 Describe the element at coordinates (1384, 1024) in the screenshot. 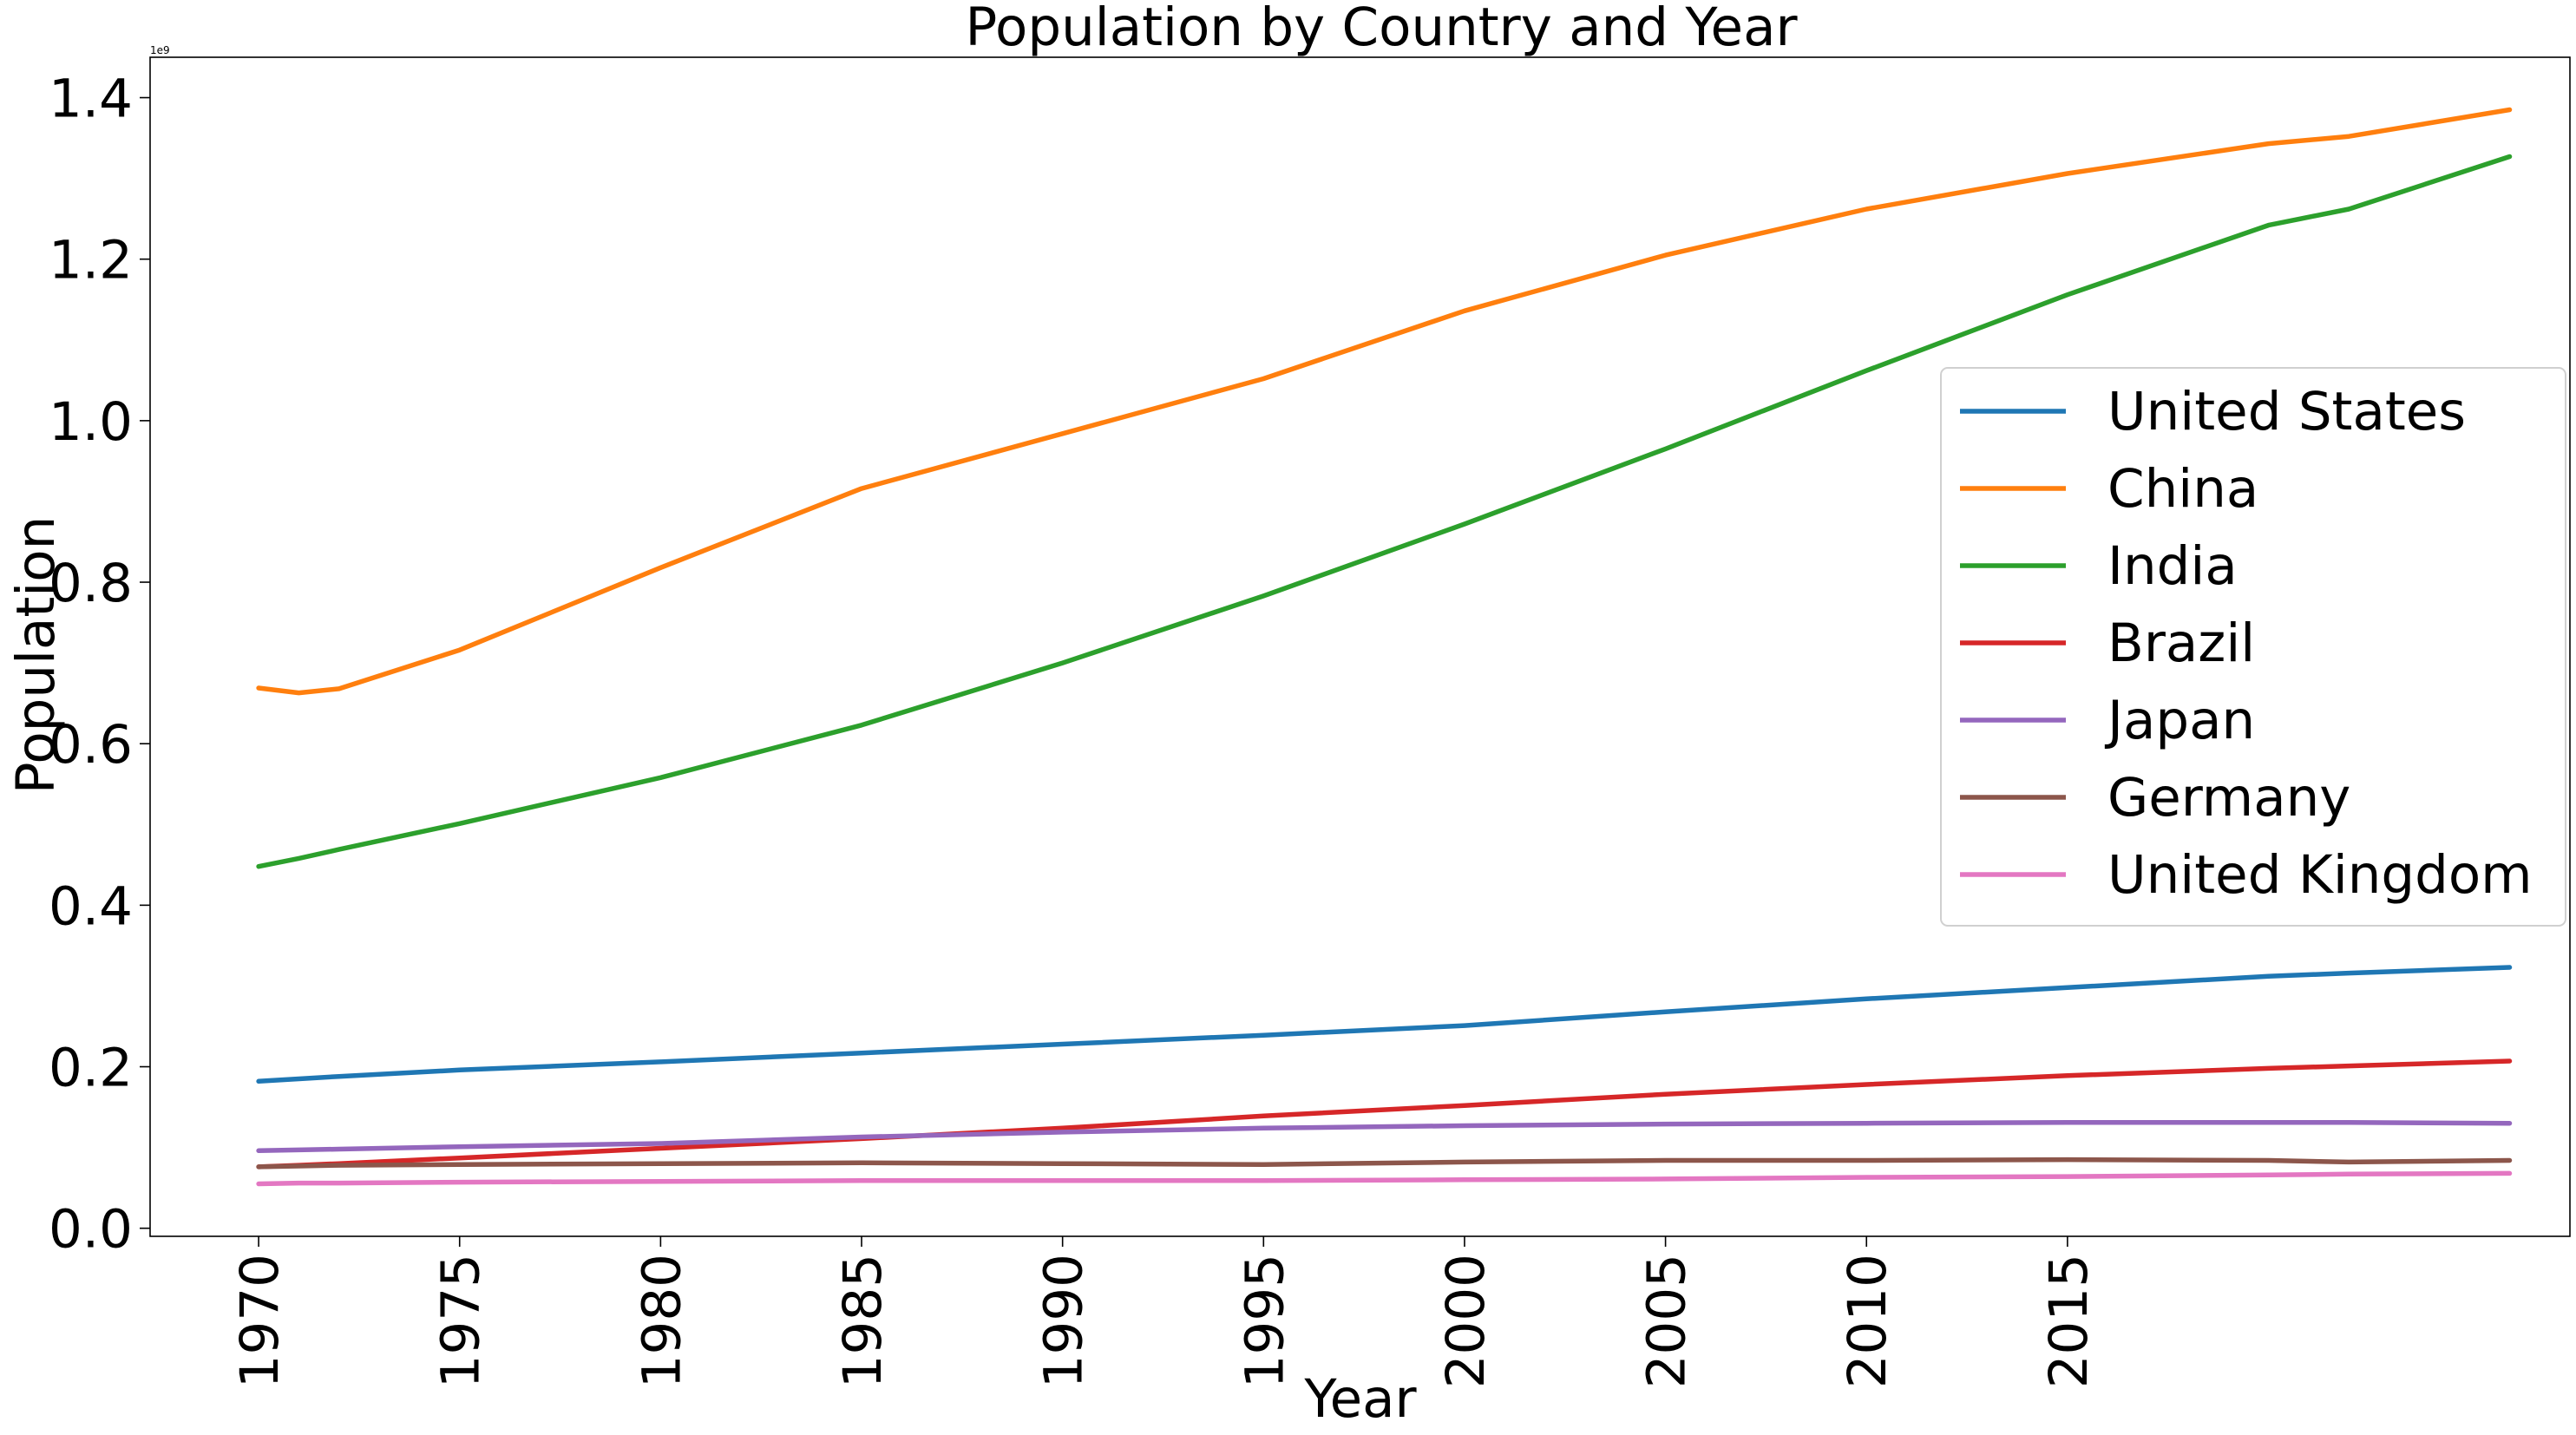

I see `series-line-united-states` at that location.